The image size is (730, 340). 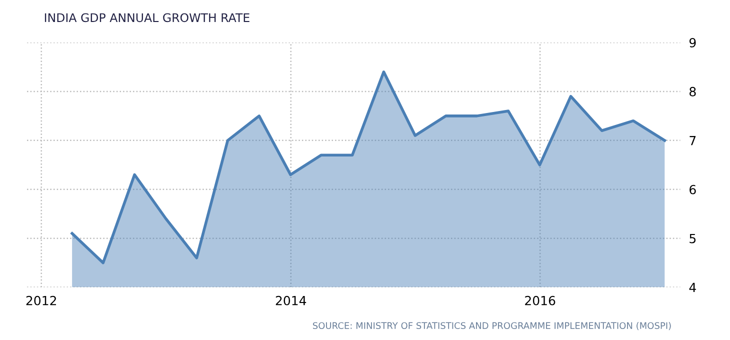 What do you see at coordinates (291, 301) in the screenshot?
I see `x-tick-label: 2014` at bounding box center [291, 301].